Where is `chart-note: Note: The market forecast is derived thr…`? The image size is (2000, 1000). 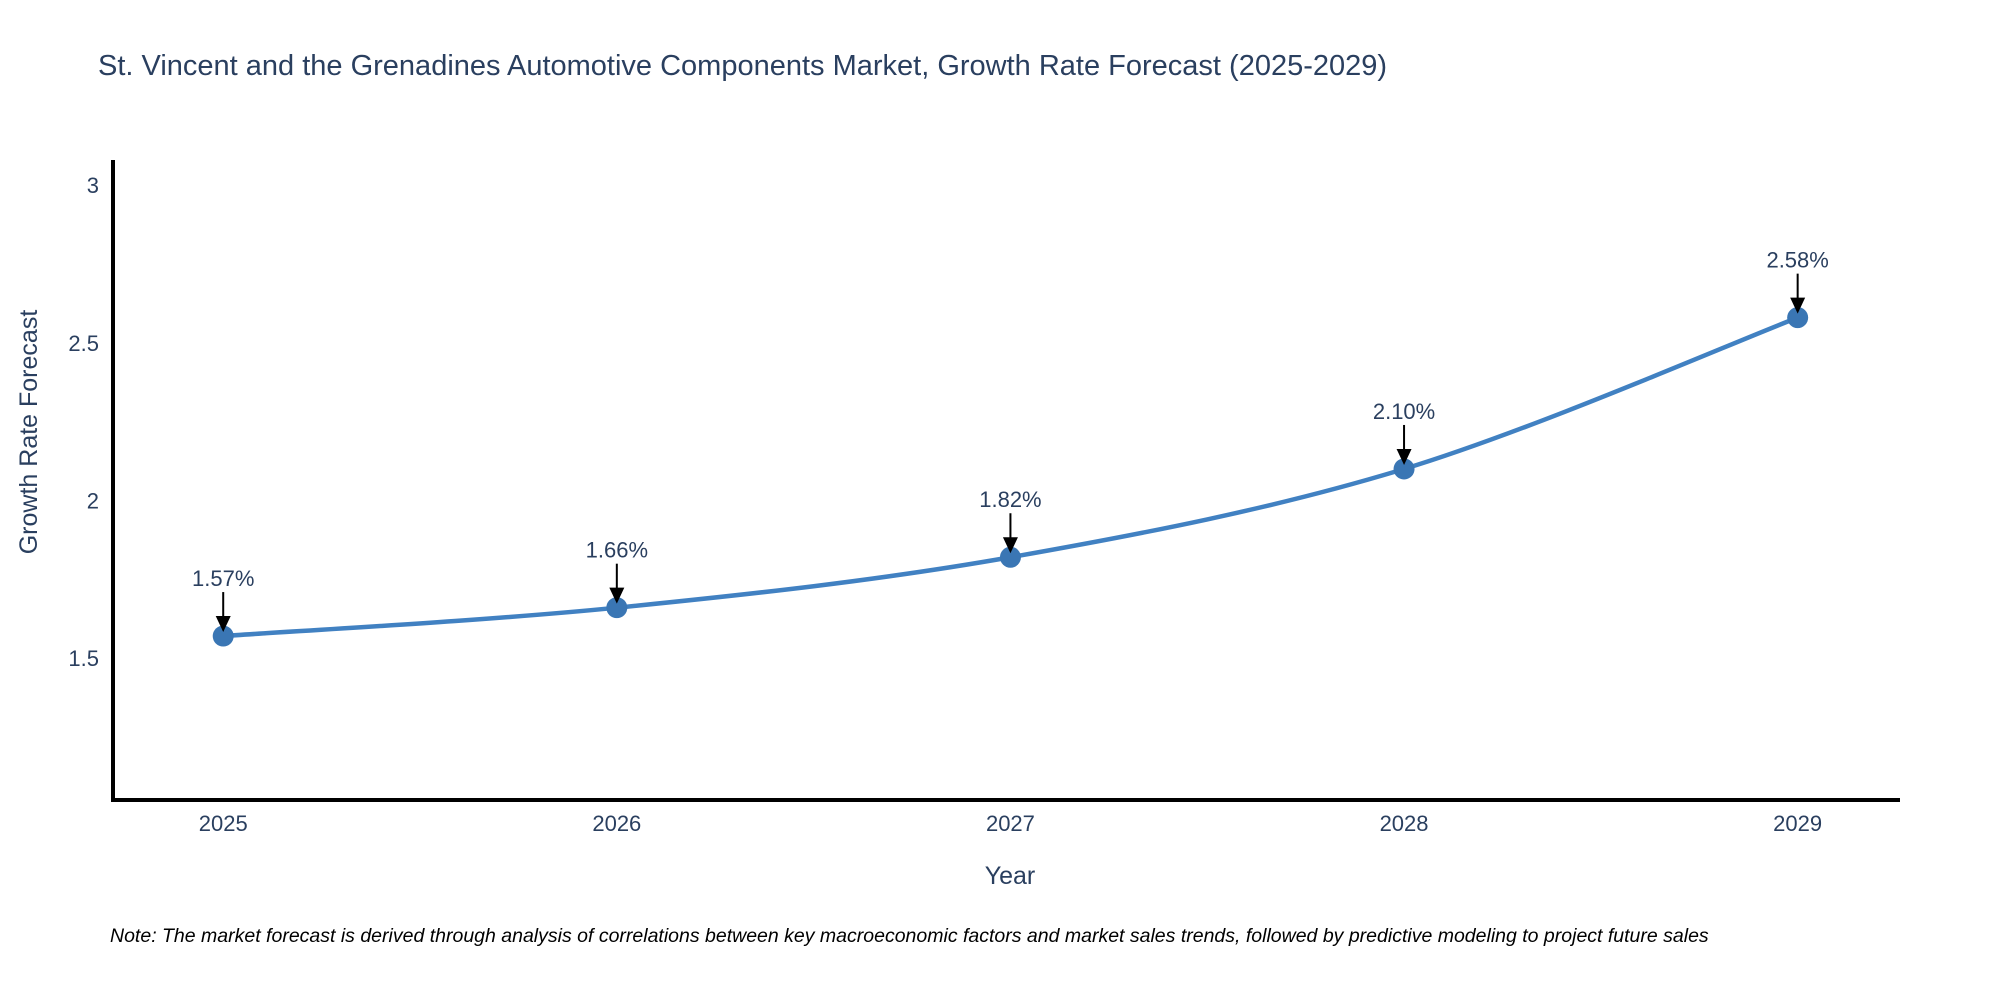 chart-note: Note: The market forecast is derived thr… is located at coordinates (909, 936).